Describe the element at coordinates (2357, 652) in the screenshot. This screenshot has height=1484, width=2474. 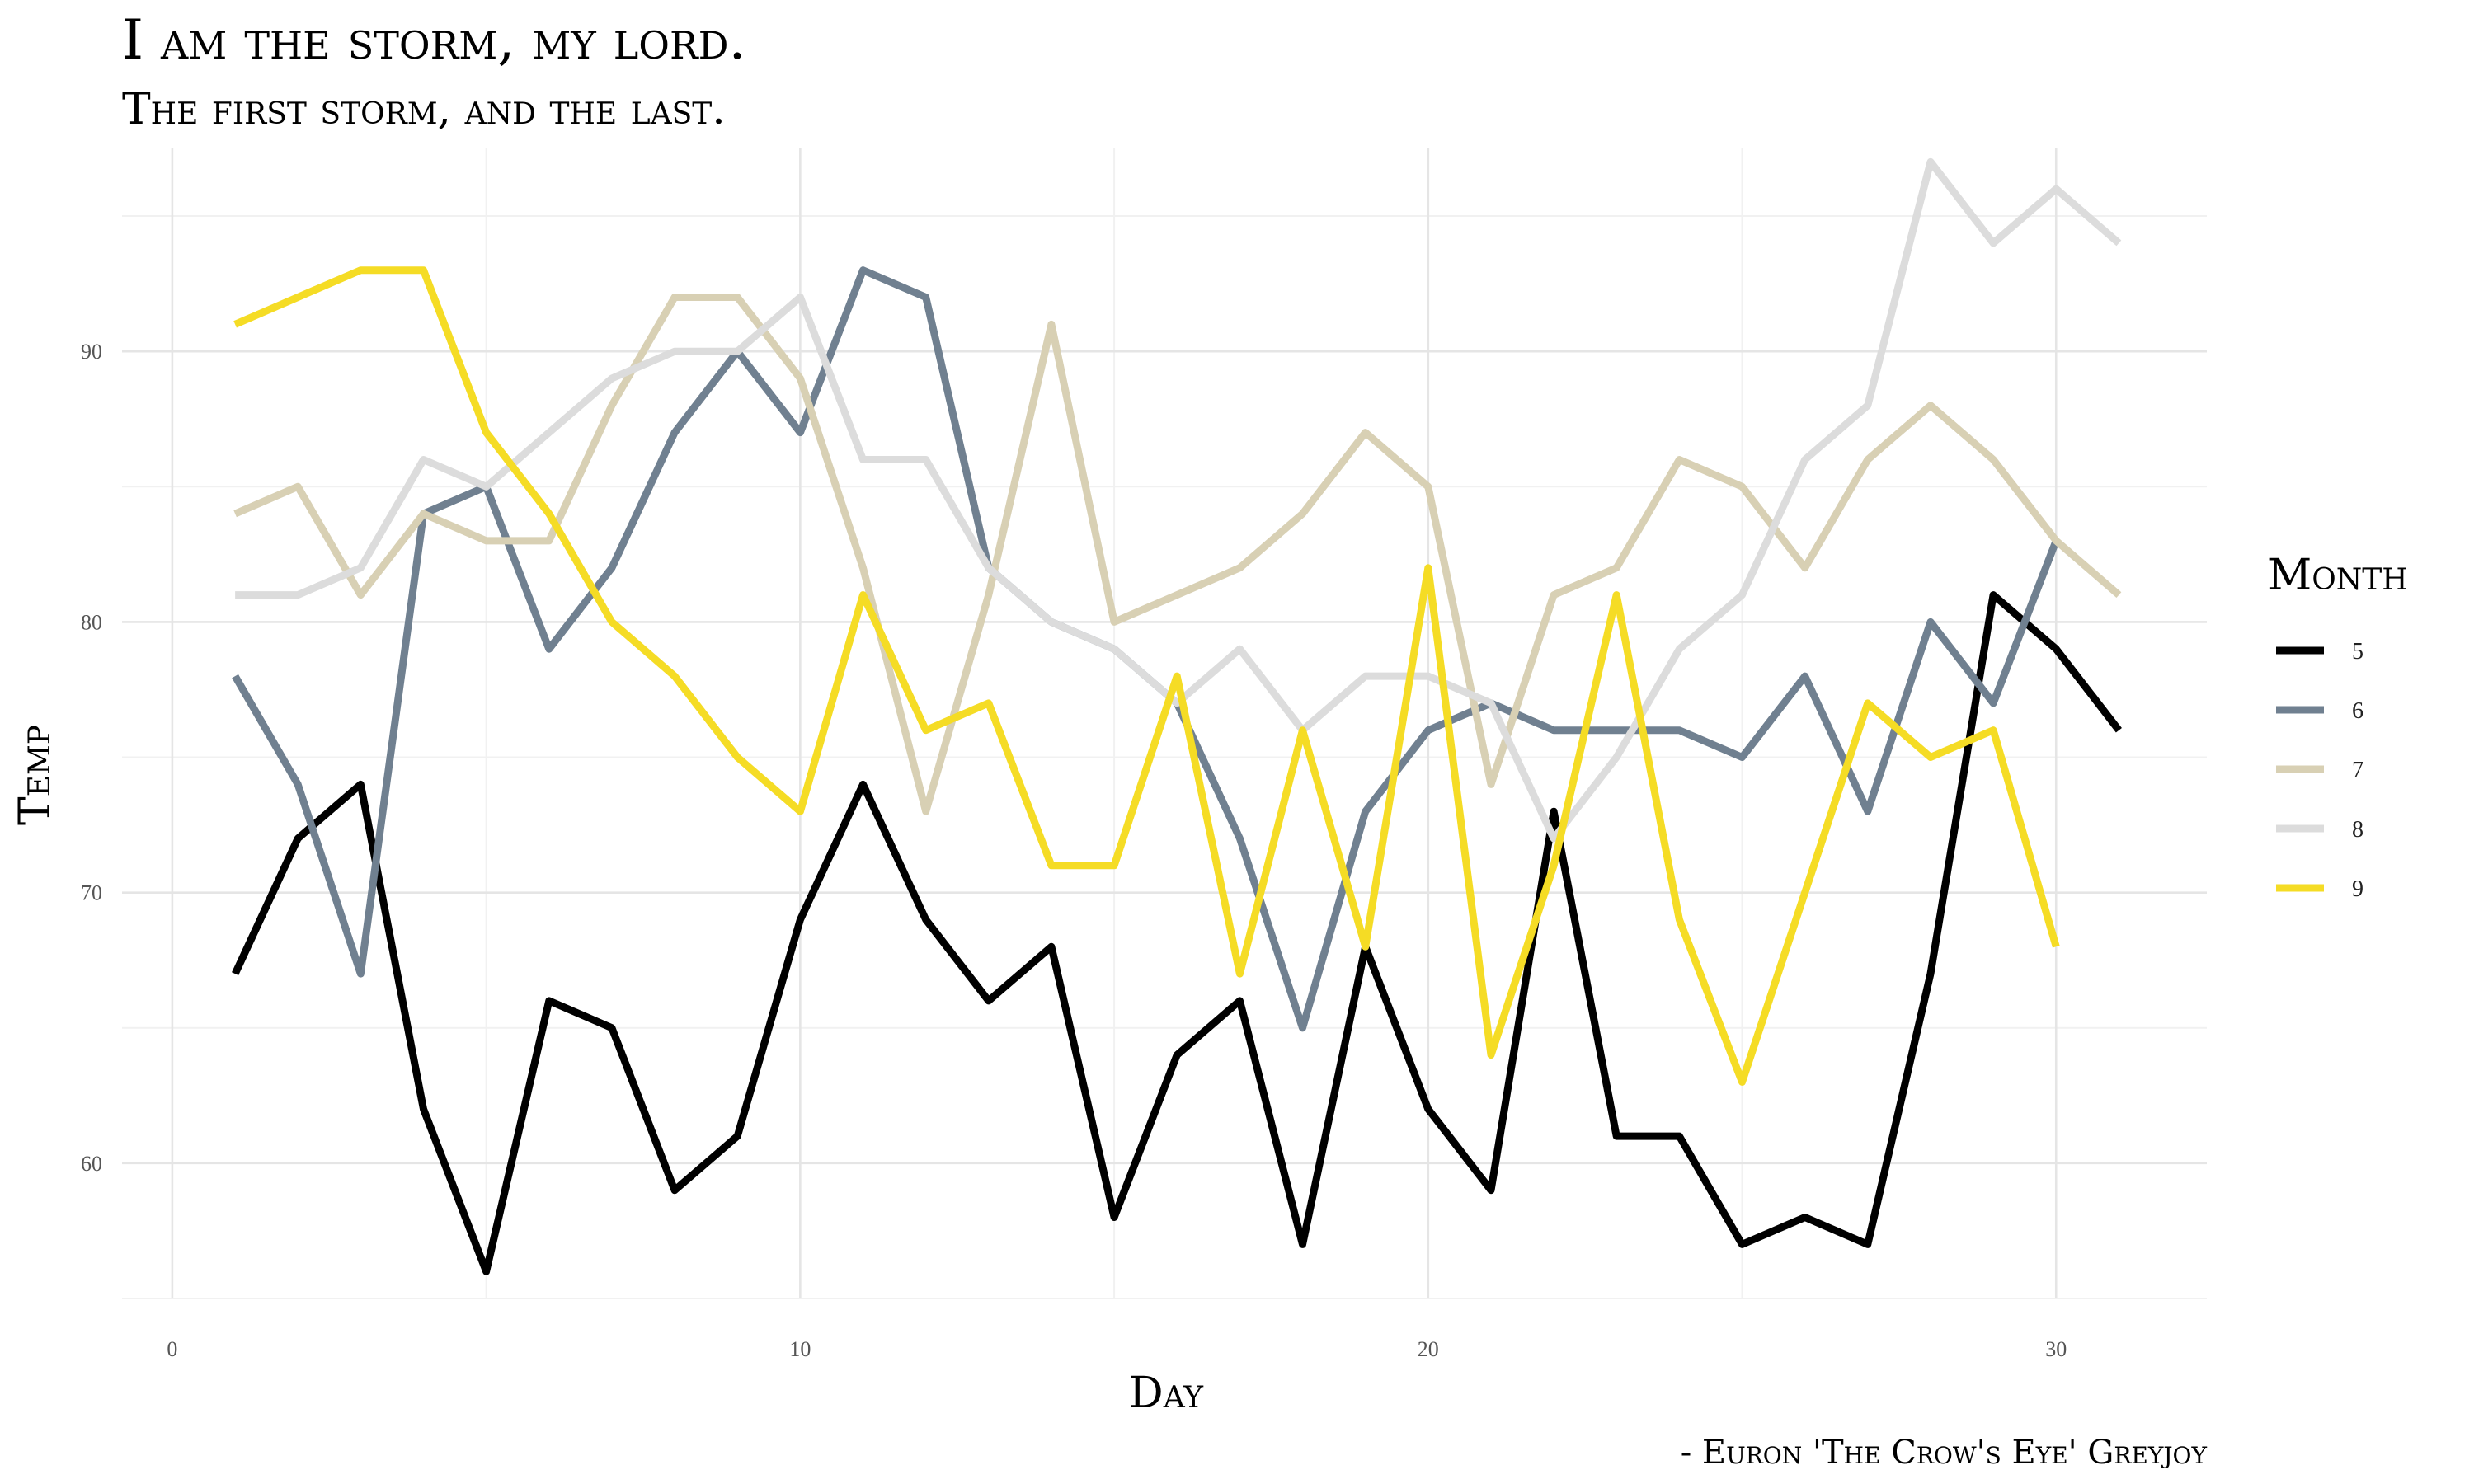
I see `legend-label-month-5: 5` at that location.